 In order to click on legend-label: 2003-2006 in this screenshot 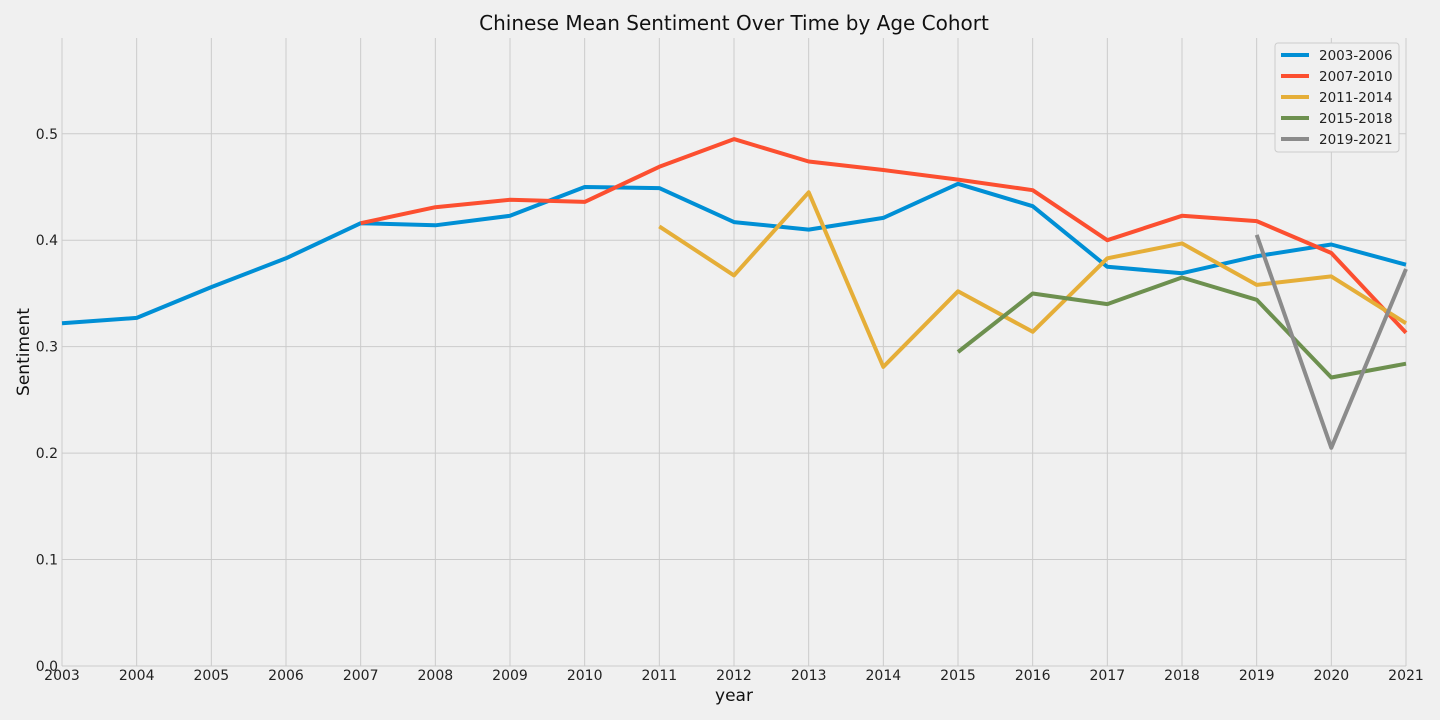, I will do `click(1356, 56)`.